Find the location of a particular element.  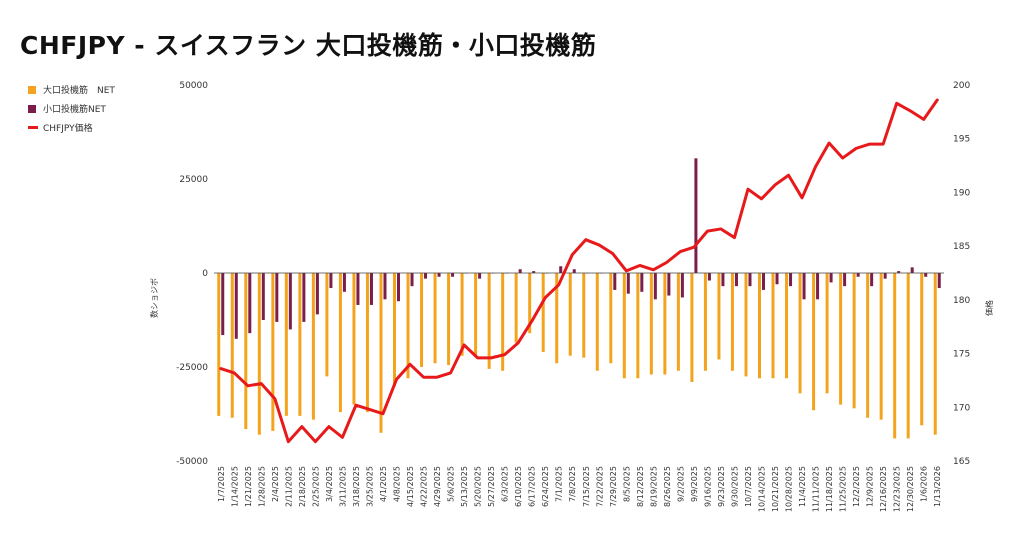

x-tick-11: 3/25/2025 is located at coordinates (369, 486).